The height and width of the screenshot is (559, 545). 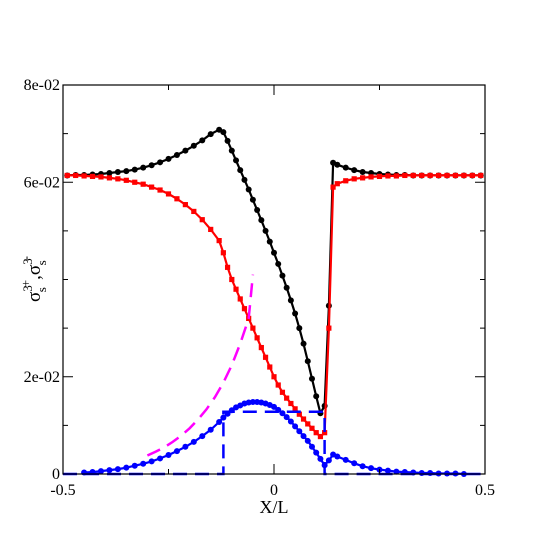 I want to click on svg-text: σ3s+,σ3s-, so click(x=33, y=279).